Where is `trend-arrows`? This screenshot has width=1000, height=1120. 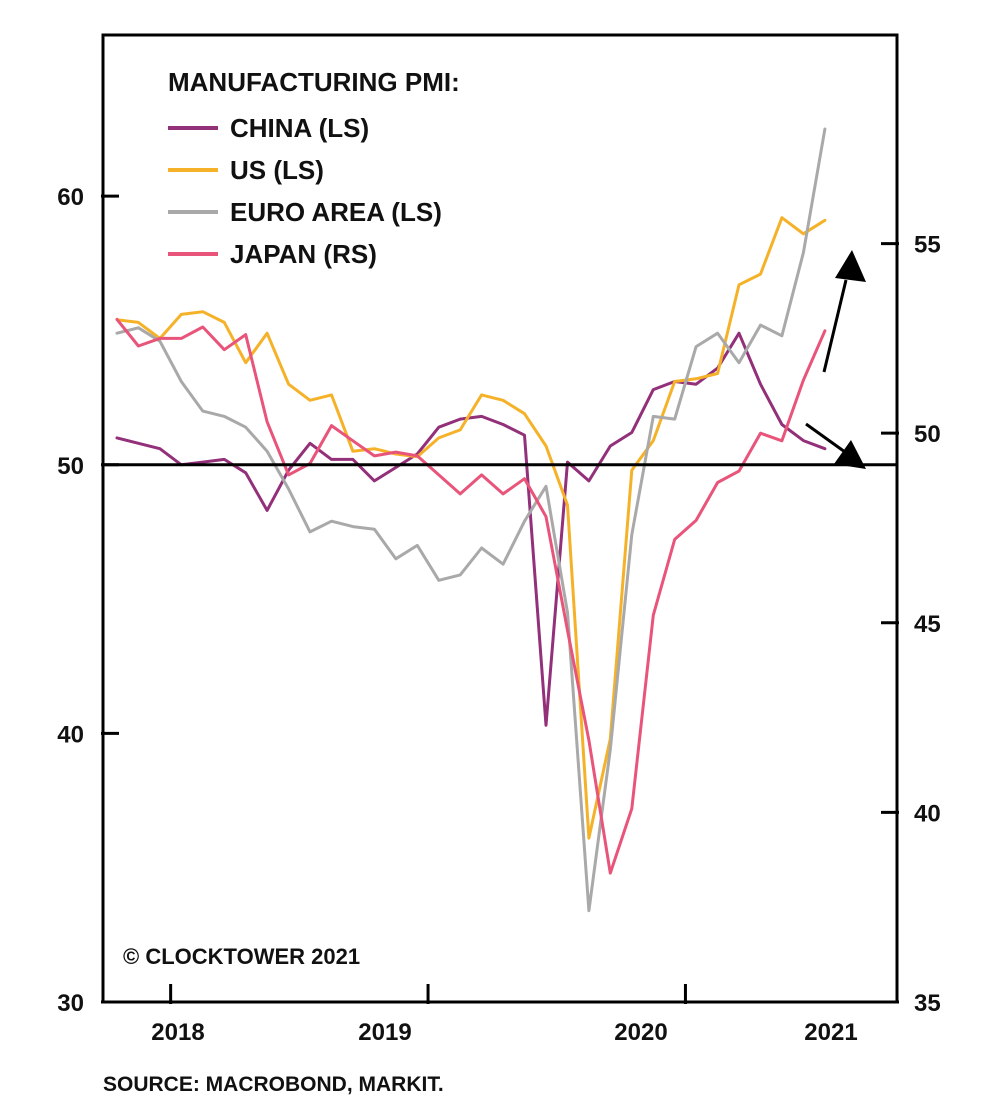 trend-arrows is located at coordinates (835, 359).